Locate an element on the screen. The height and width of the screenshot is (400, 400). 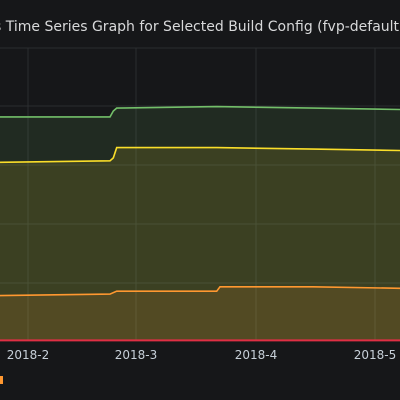
series-line-yellow is located at coordinates (200, 155).